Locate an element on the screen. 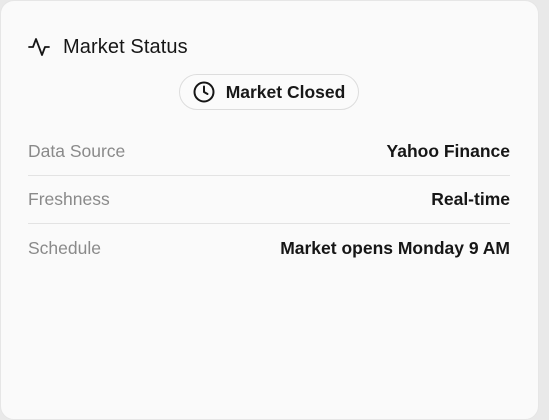 The width and height of the screenshot is (549, 420). card-title: Market Status is located at coordinates (125, 46).